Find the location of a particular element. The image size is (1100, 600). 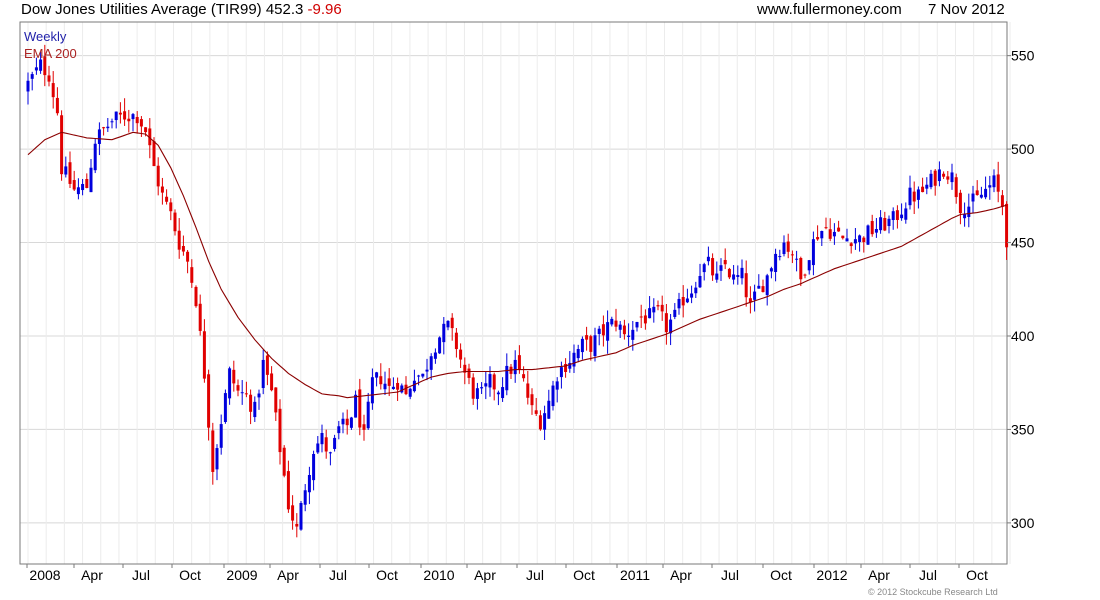

x-tick-label: 2011 is located at coordinates (635, 575).